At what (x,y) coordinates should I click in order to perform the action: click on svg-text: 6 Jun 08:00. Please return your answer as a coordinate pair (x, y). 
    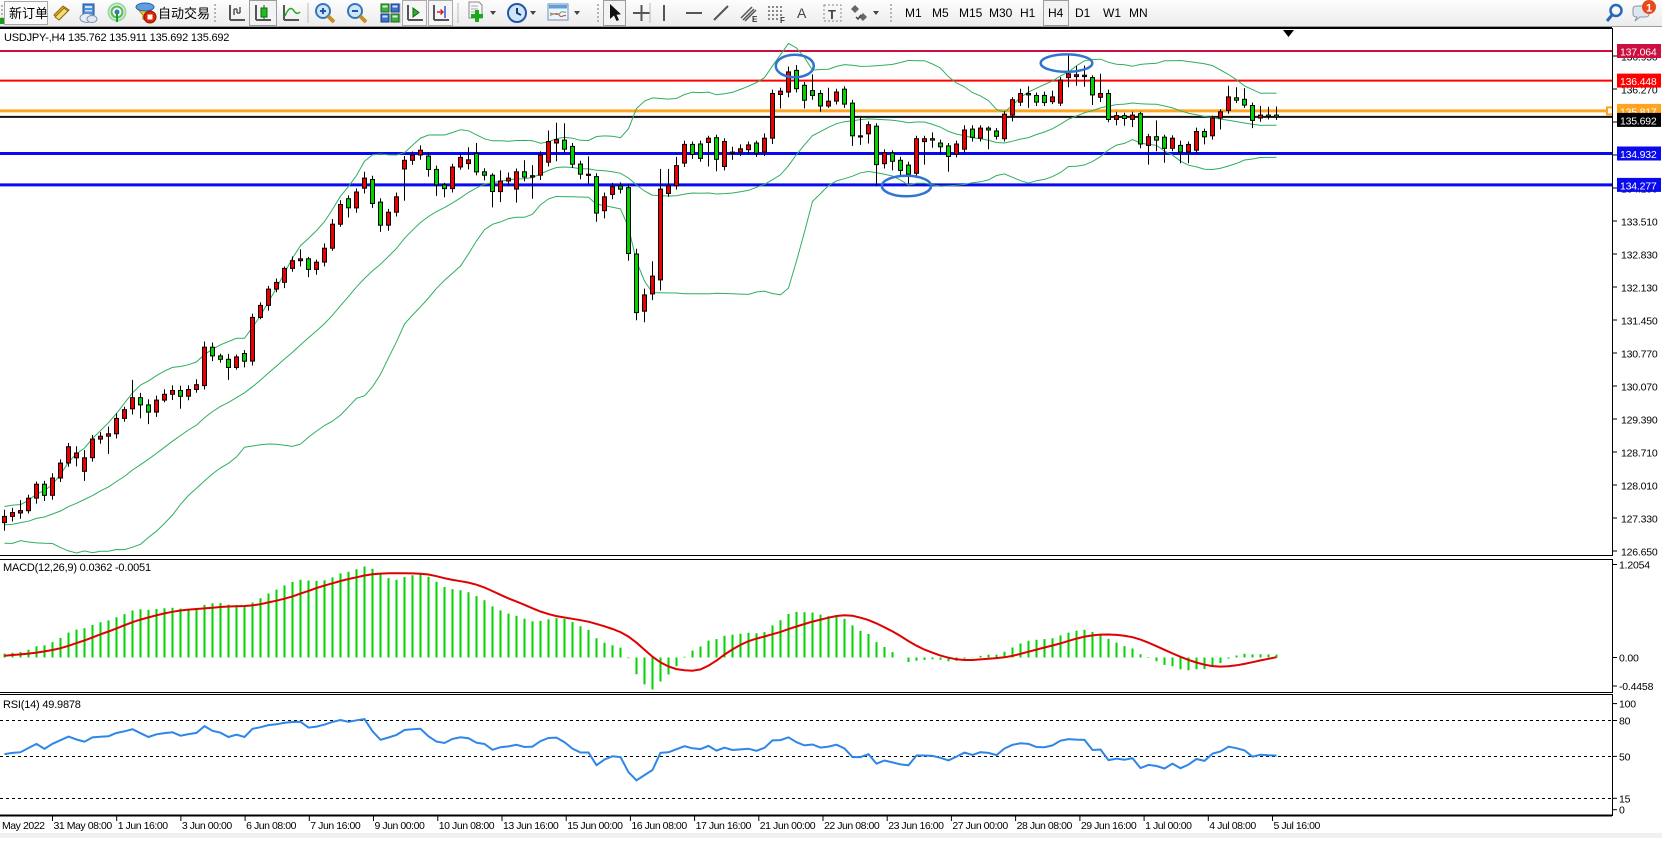
    Looking at the image, I should click on (271, 826).